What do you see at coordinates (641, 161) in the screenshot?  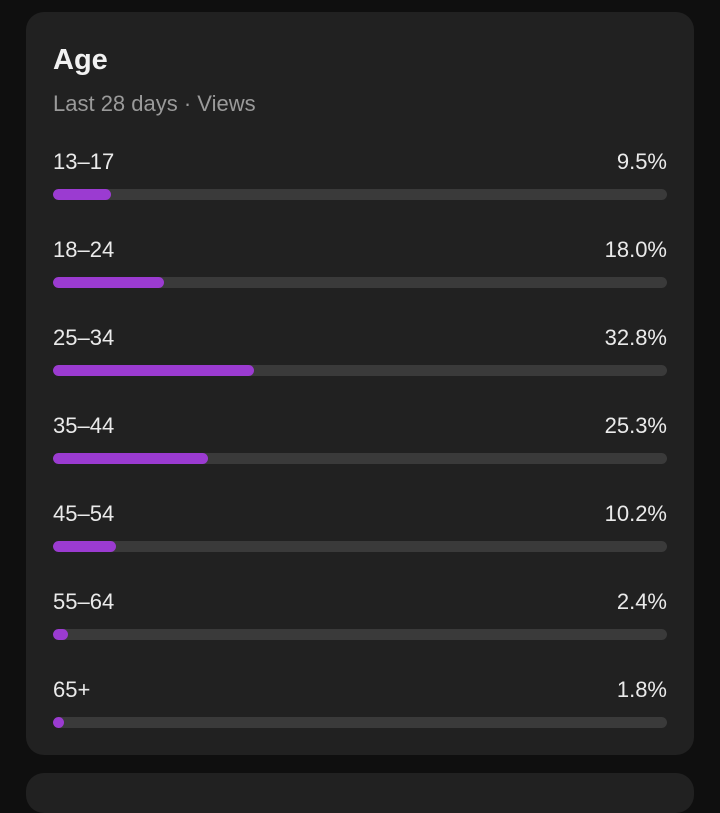 I see `age-percent-value: 9.5%` at bounding box center [641, 161].